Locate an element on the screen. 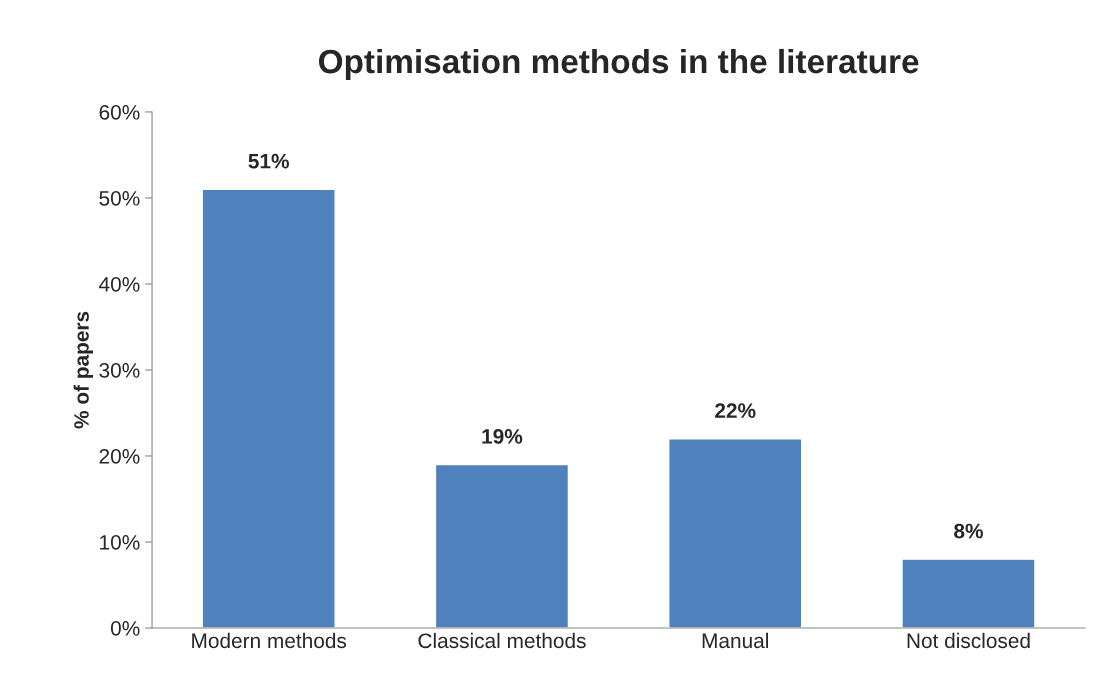 The width and height of the screenshot is (1105, 691). y-tick-label: 40% is located at coordinates (119, 284).